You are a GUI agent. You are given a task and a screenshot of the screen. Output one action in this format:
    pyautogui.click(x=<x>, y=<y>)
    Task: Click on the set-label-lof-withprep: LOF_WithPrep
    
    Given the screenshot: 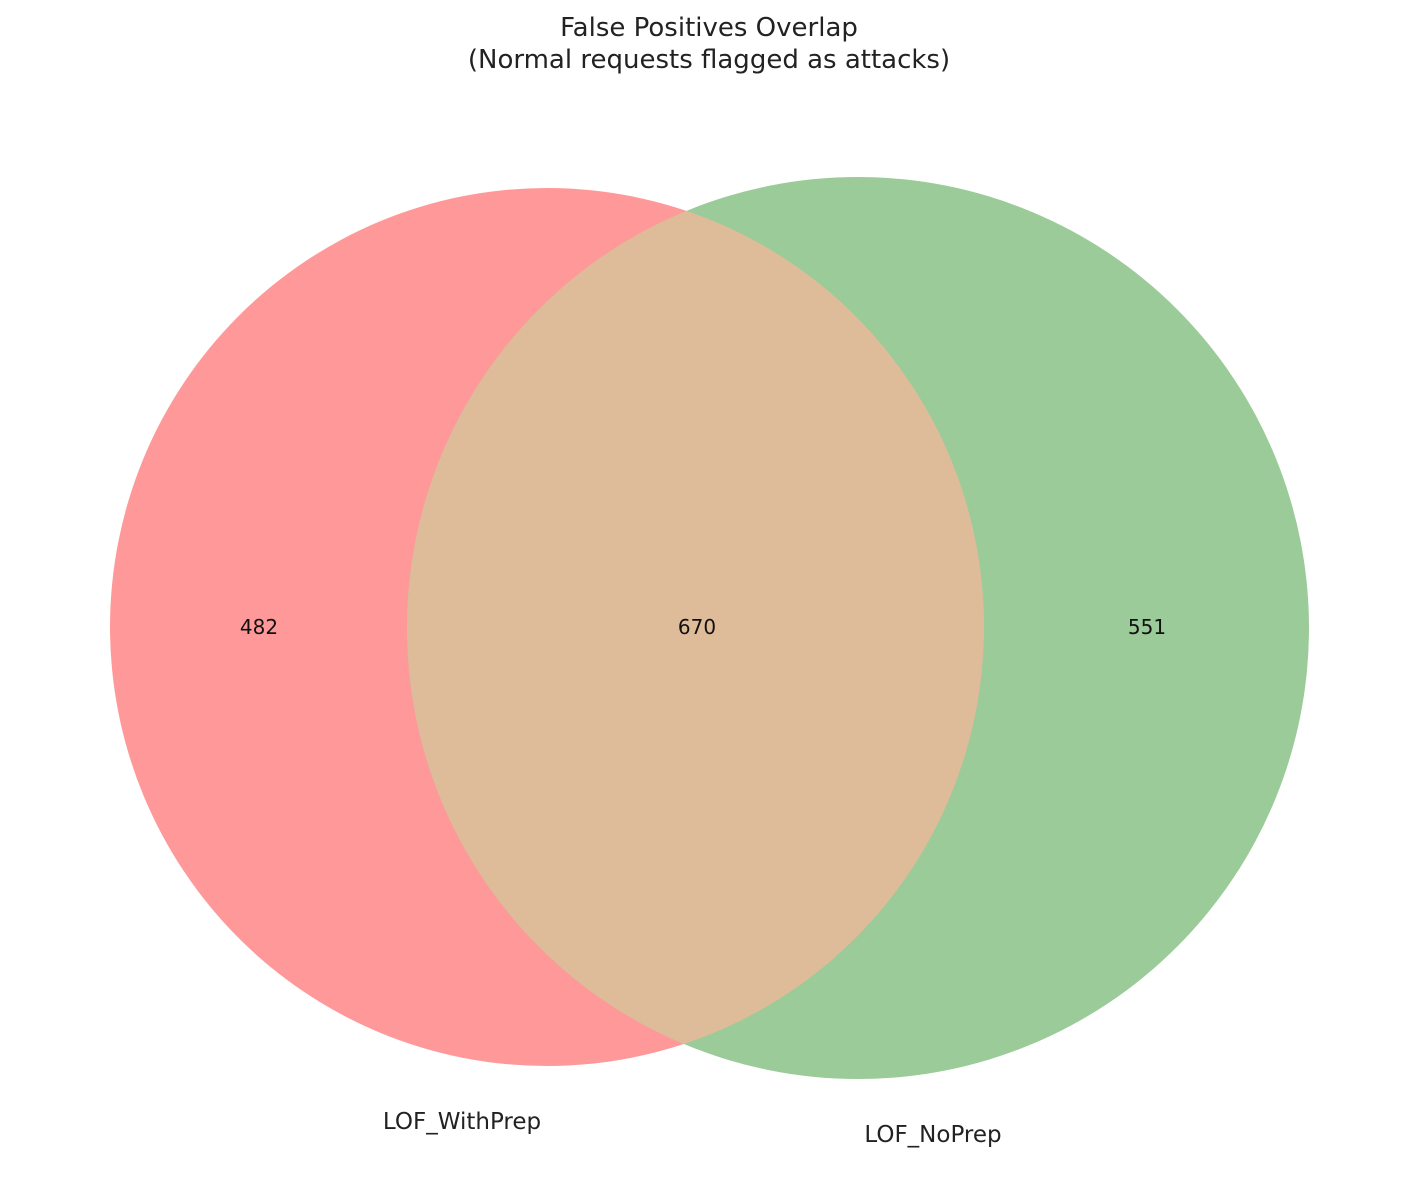 What is the action you would take?
    pyautogui.click(x=462, y=1122)
    